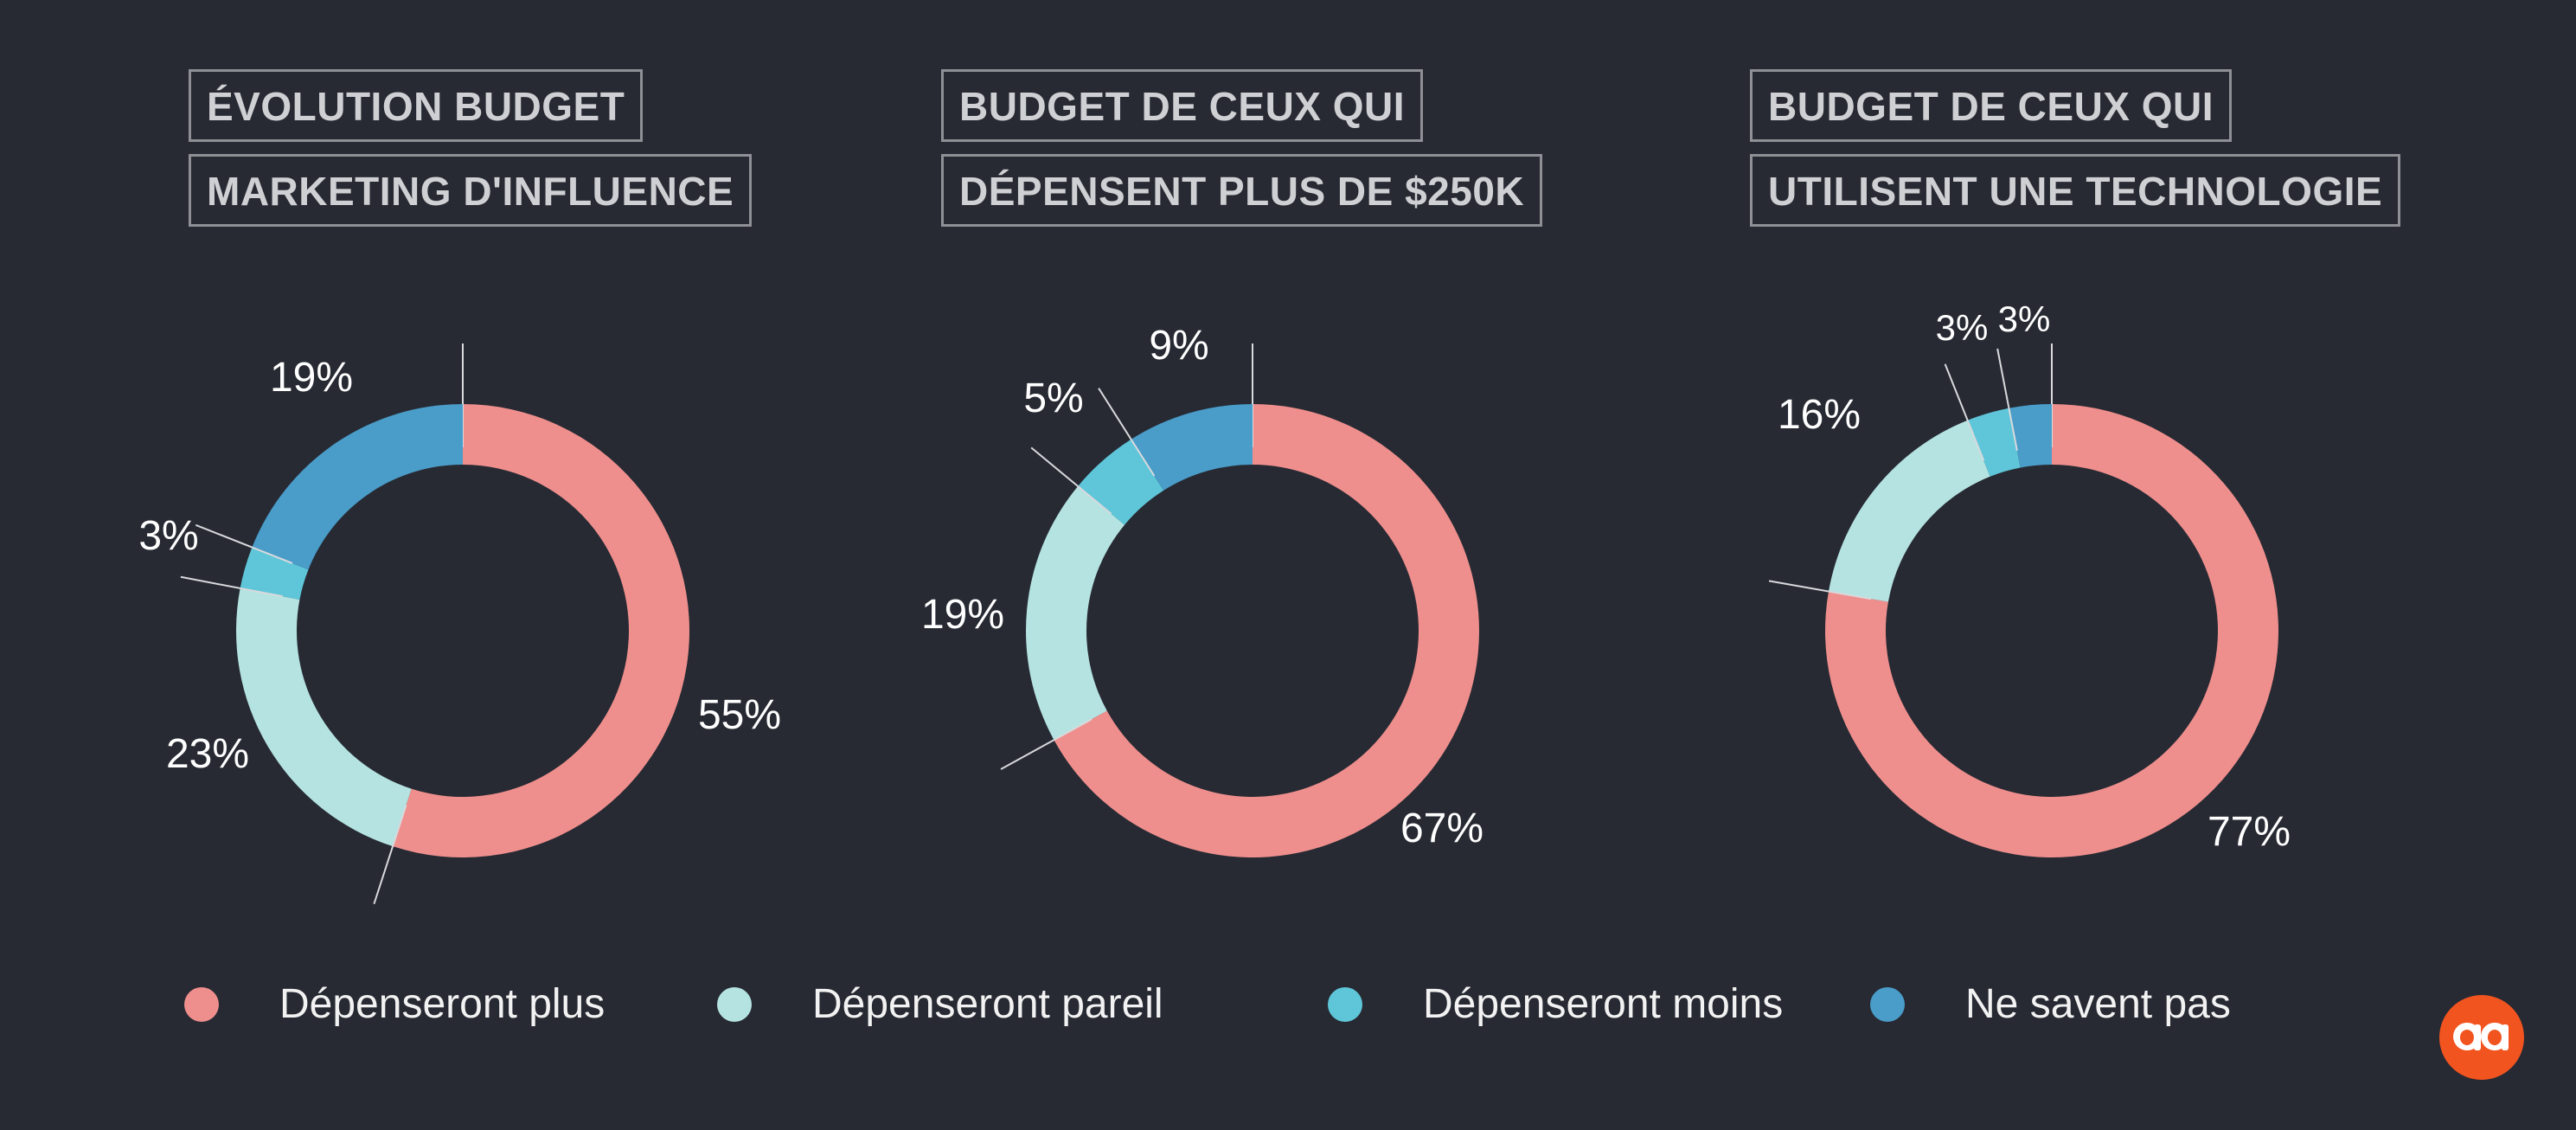 This screenshot has width=2576, height=1130. I want to click on chart-1-segment-moins, so click(274, 574).